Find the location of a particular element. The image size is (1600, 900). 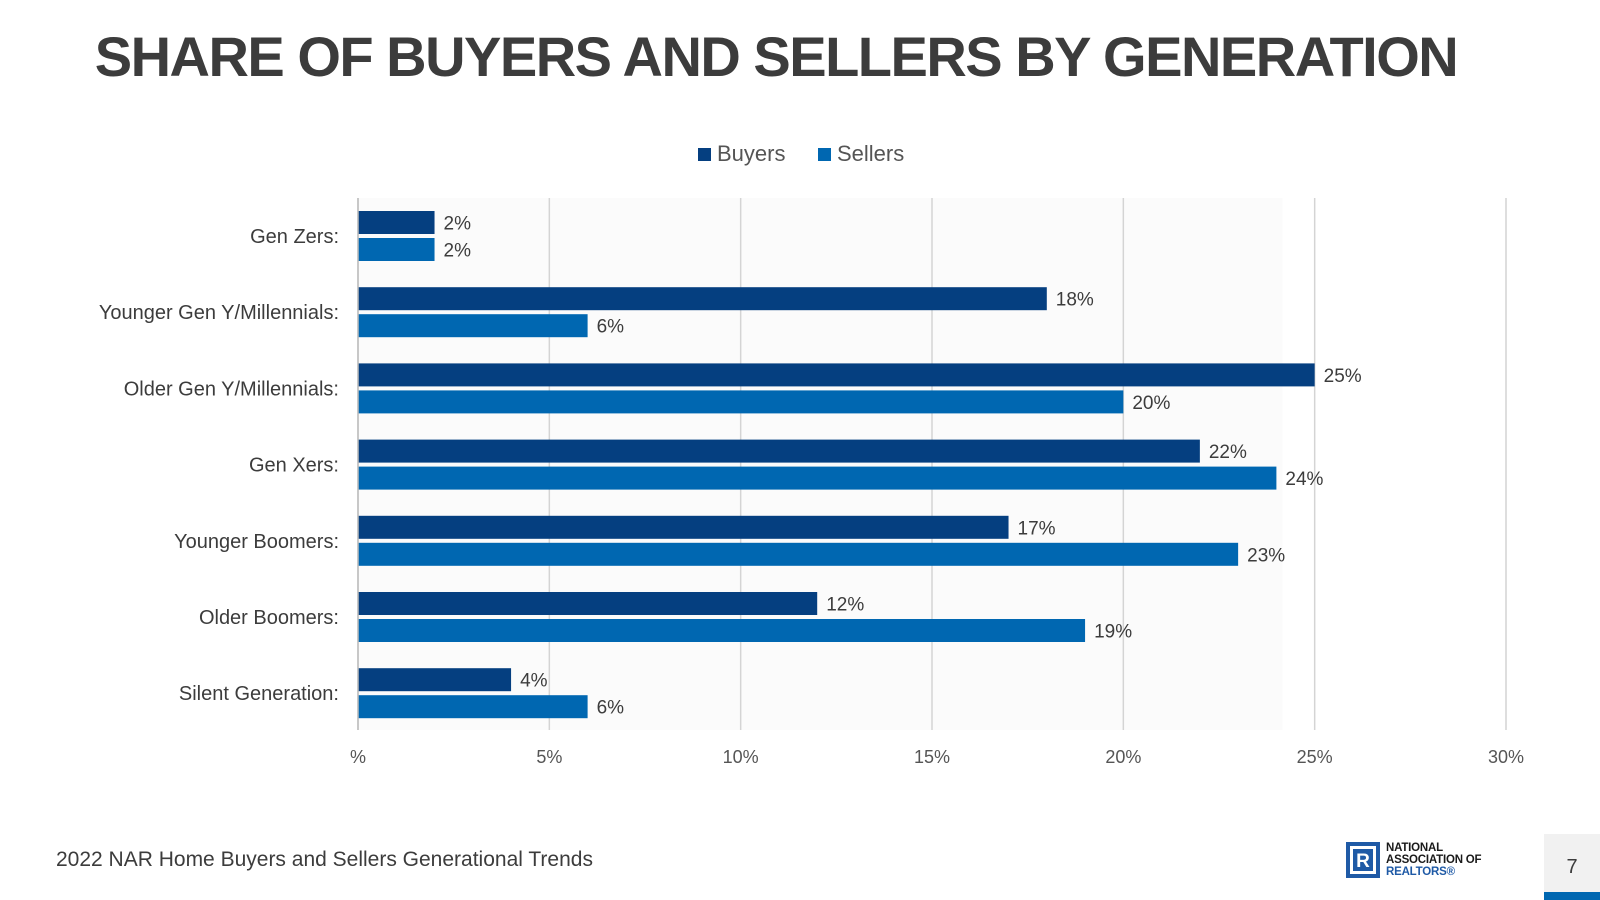

x-tick-label: 30% is located at coordinates (1506, 757).